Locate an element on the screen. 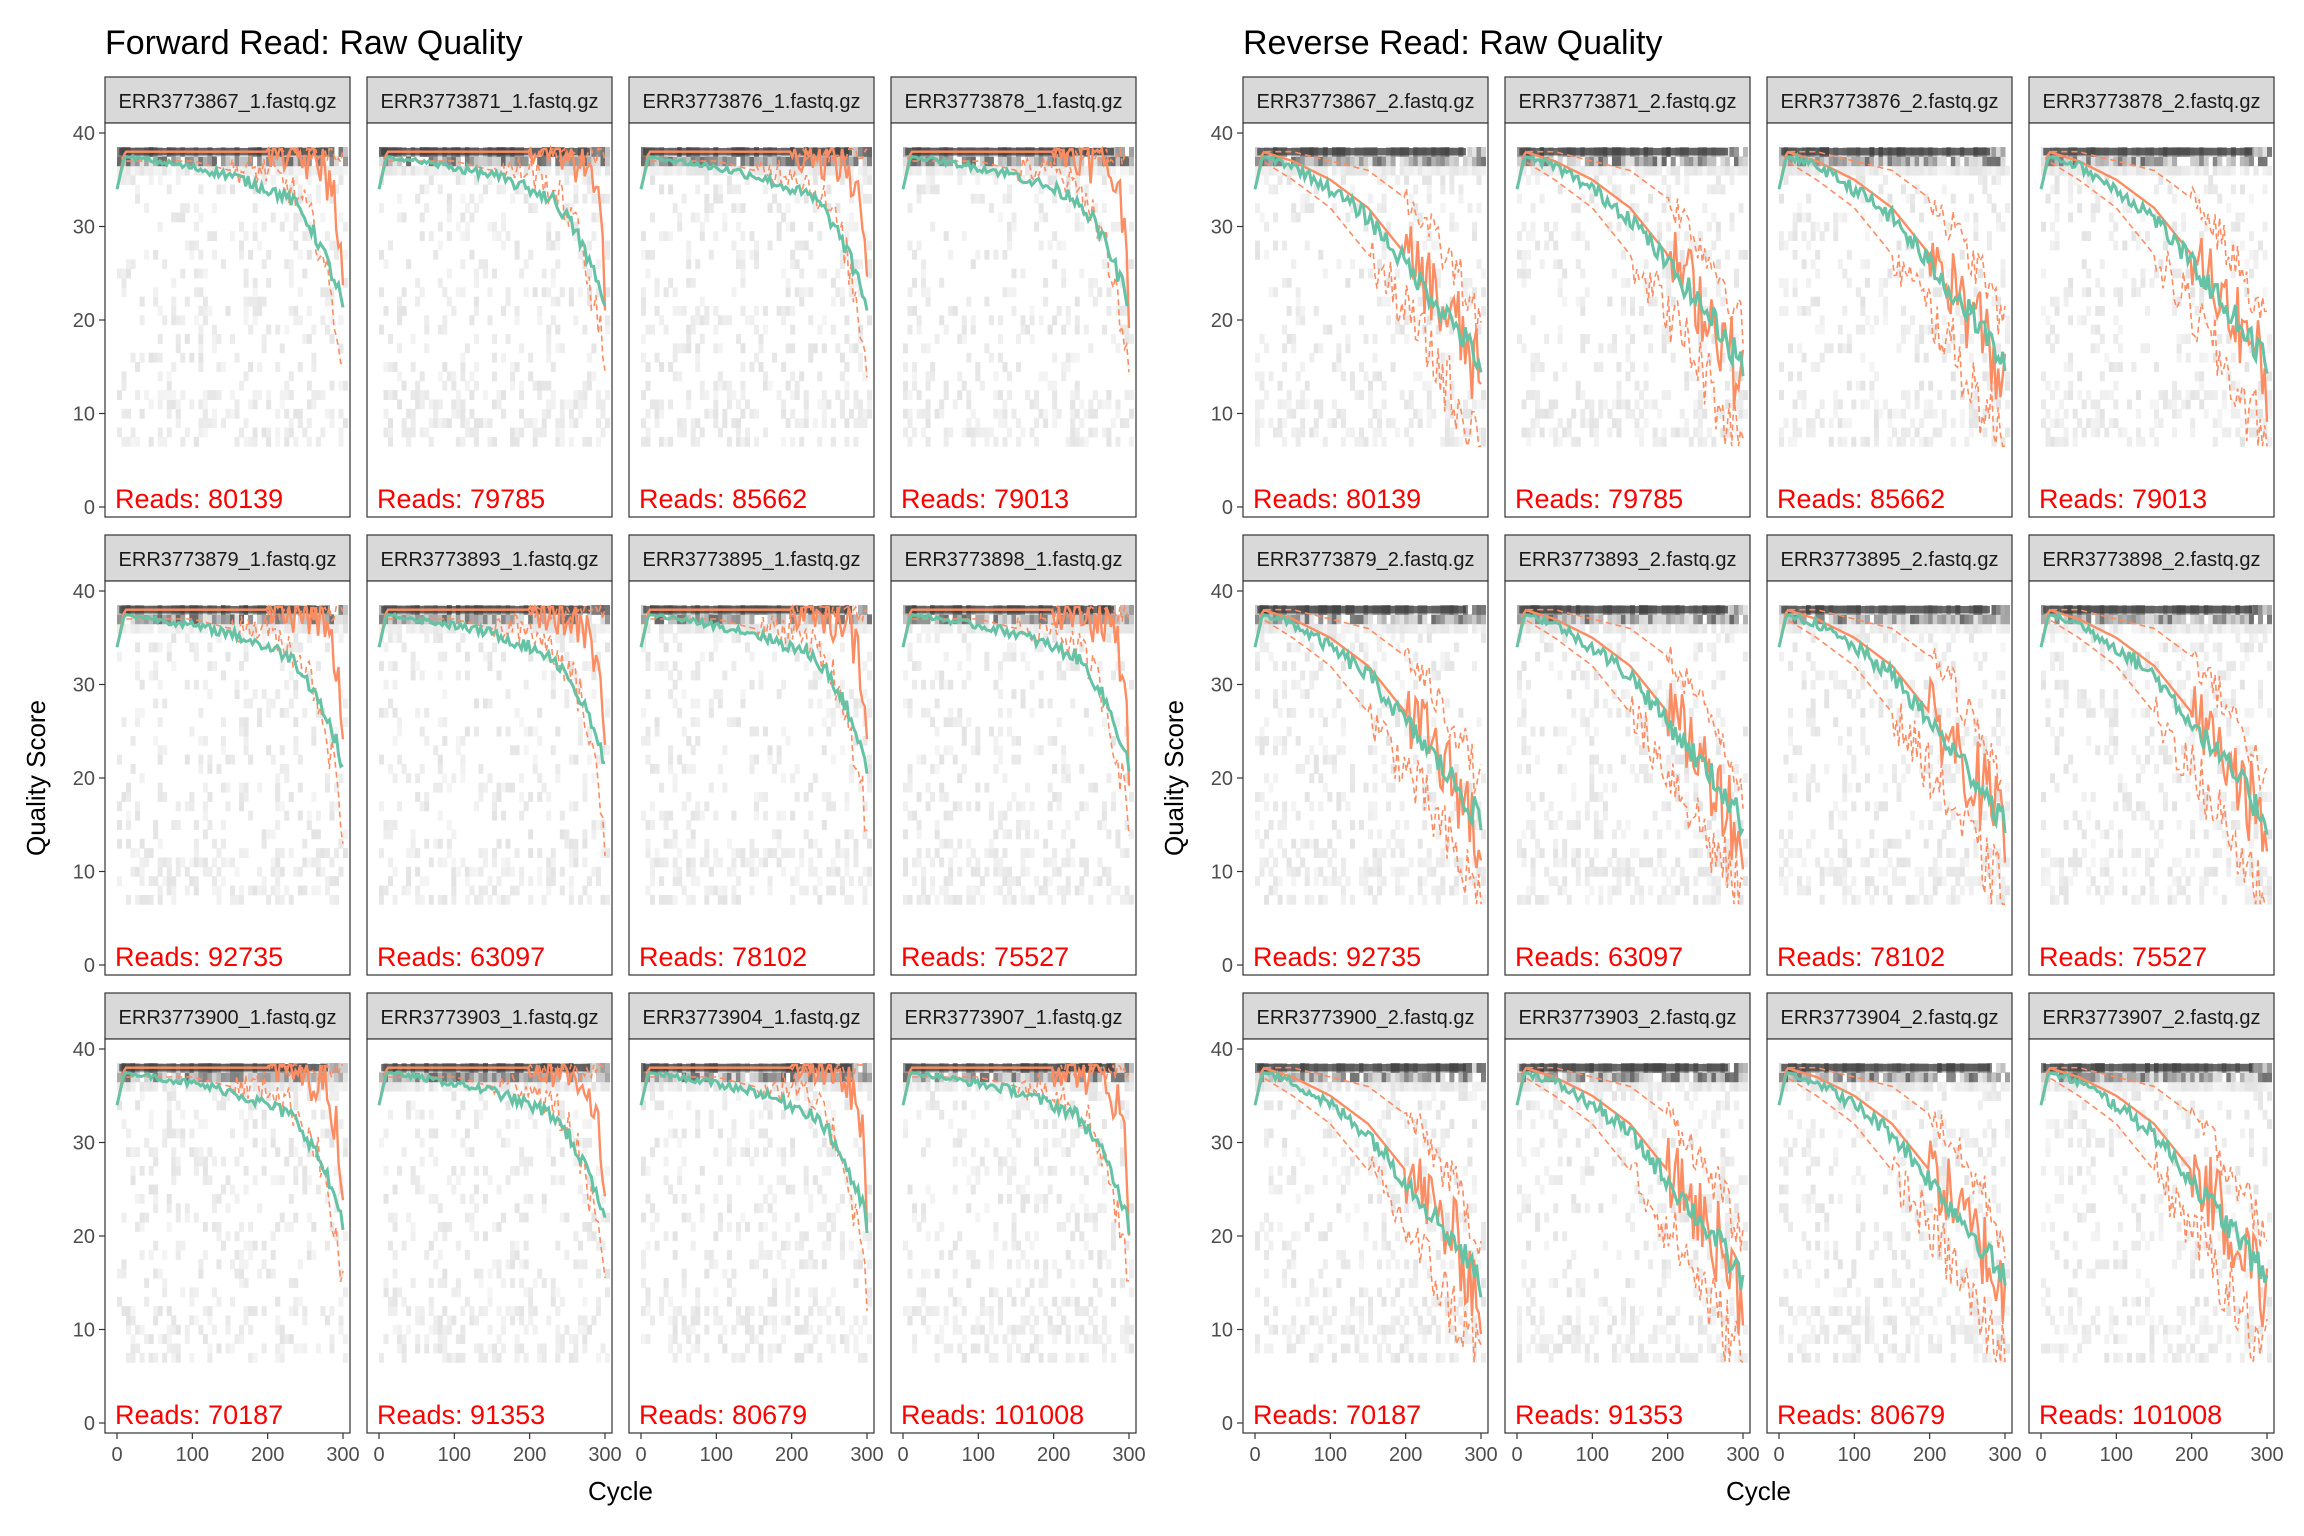 The image size is (2304, 1536). facet-label: ERR3773904_1.fastq.gz is located at coordinates (752, 1018).